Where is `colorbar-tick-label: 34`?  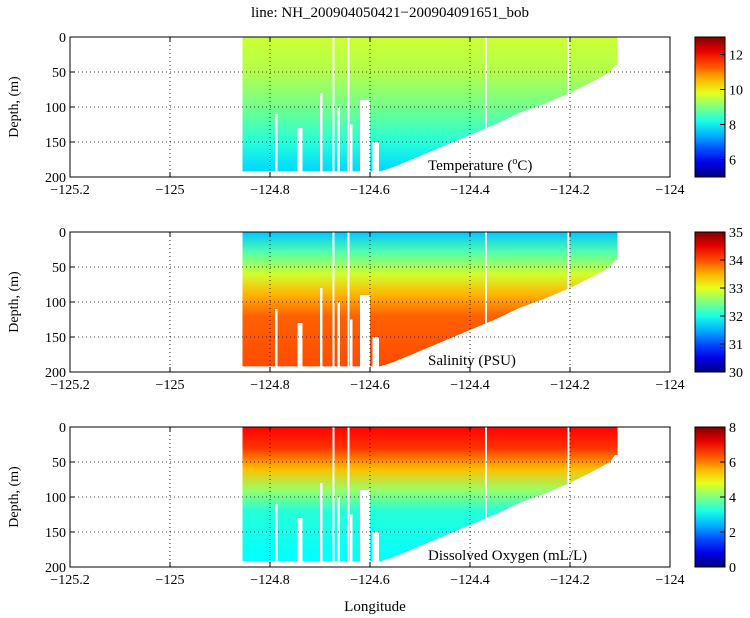 colorbar-tick-label: 34 is located at coordinates (736, 261).